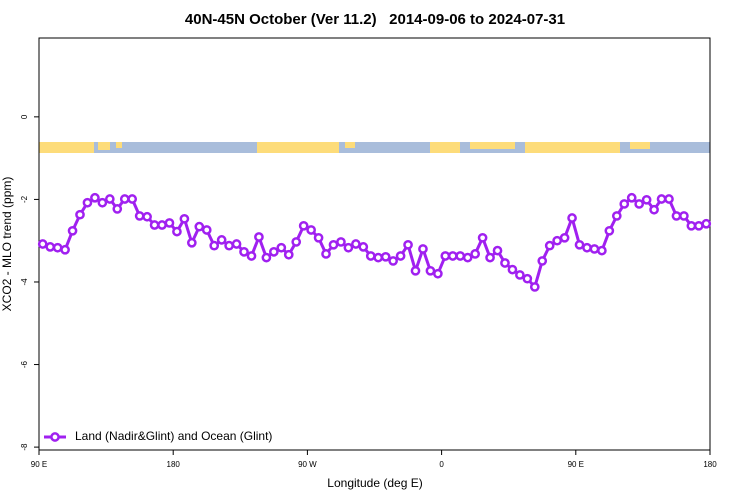 The height and width of the screenshot is (500, 750). I want to click on land-ocean-strip, so click(374, 147).